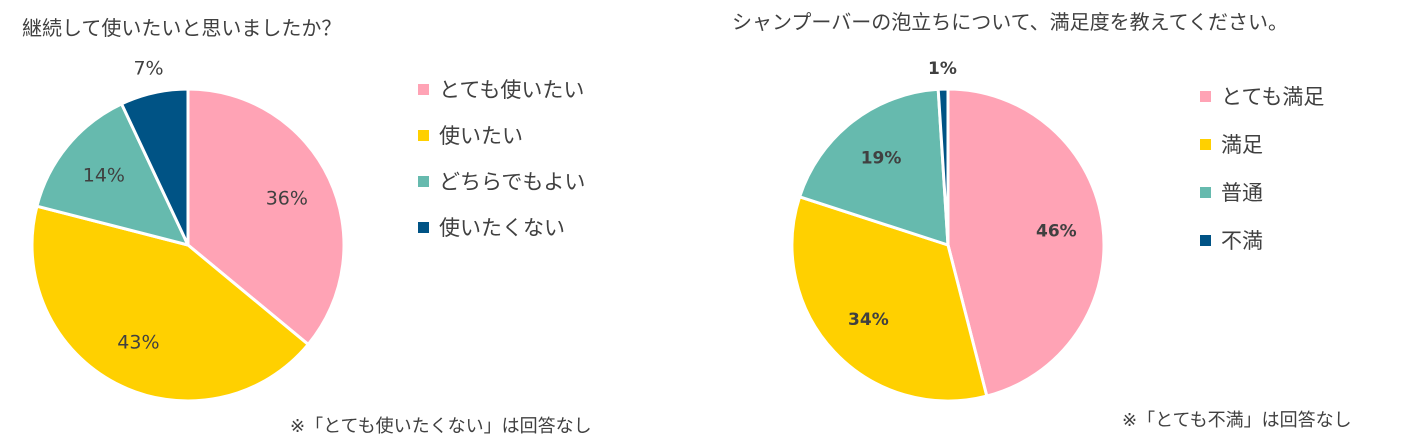  I want to click on chart-legend: とても満足満足普通不満, so click(1262, 168).